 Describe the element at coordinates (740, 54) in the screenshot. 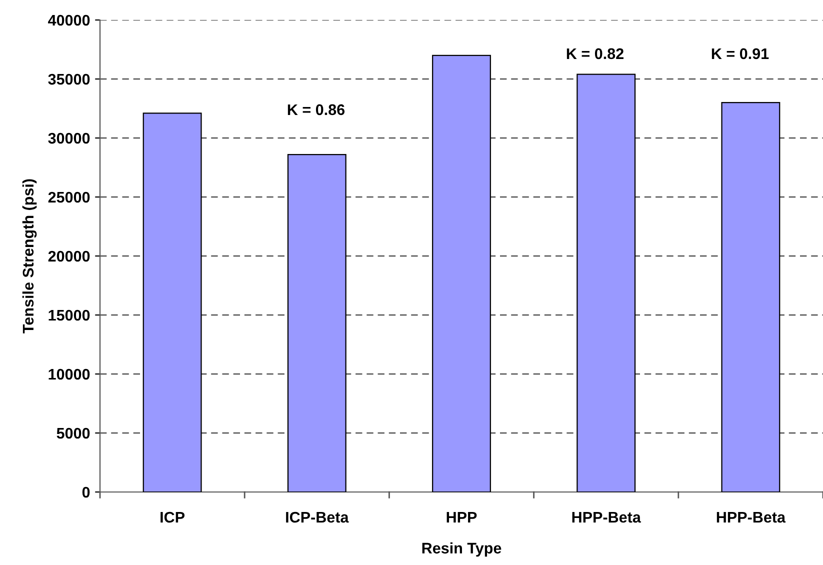

I see `annotation: K = 0.91` at that location.